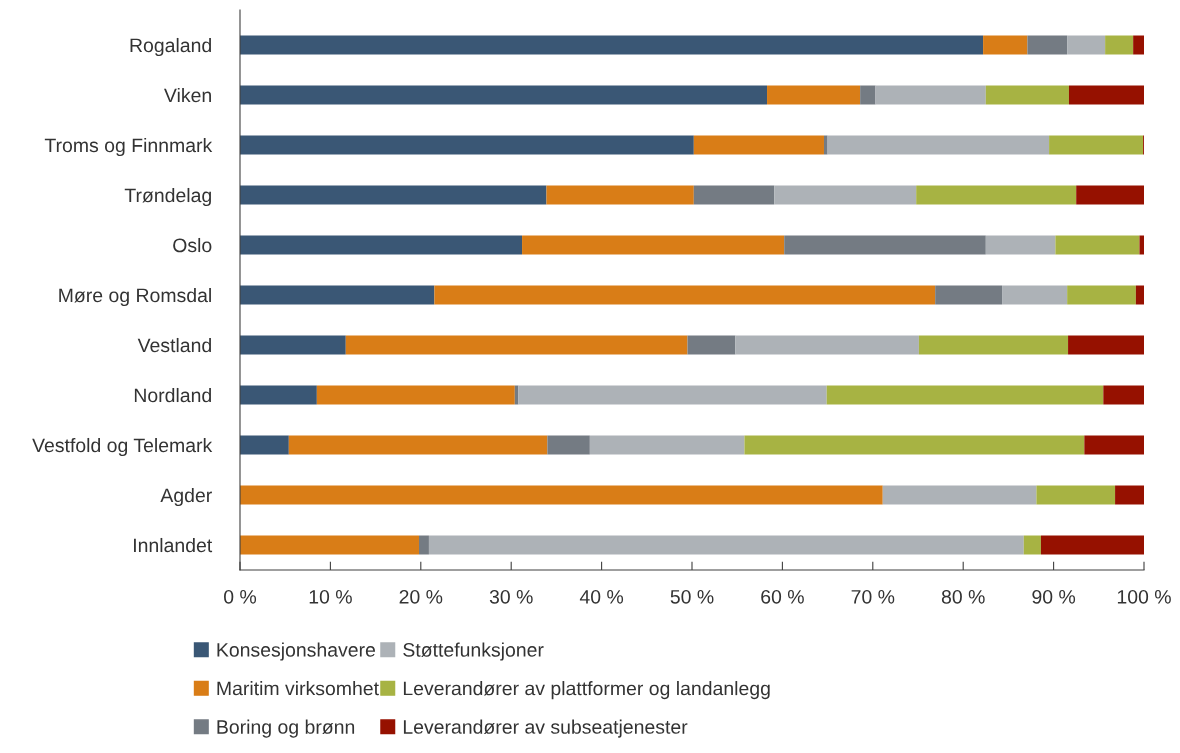 The width and height of the screenshot is (1180, 753). What do you see at coordinates (122, 447) in the screenshot?
I see `y-tick-label: Vestfold og Telemark` at bounding box center [122, 447].